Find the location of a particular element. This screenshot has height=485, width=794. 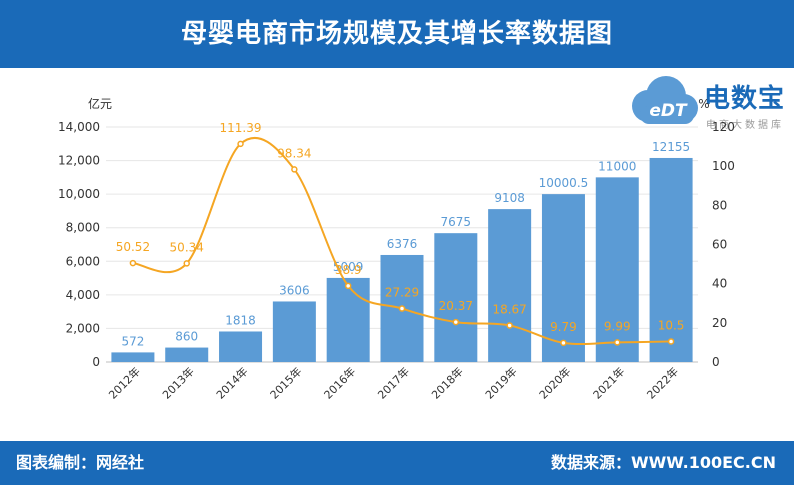

left-axis-unit: 亿元 is located at coordinates (100, 103).